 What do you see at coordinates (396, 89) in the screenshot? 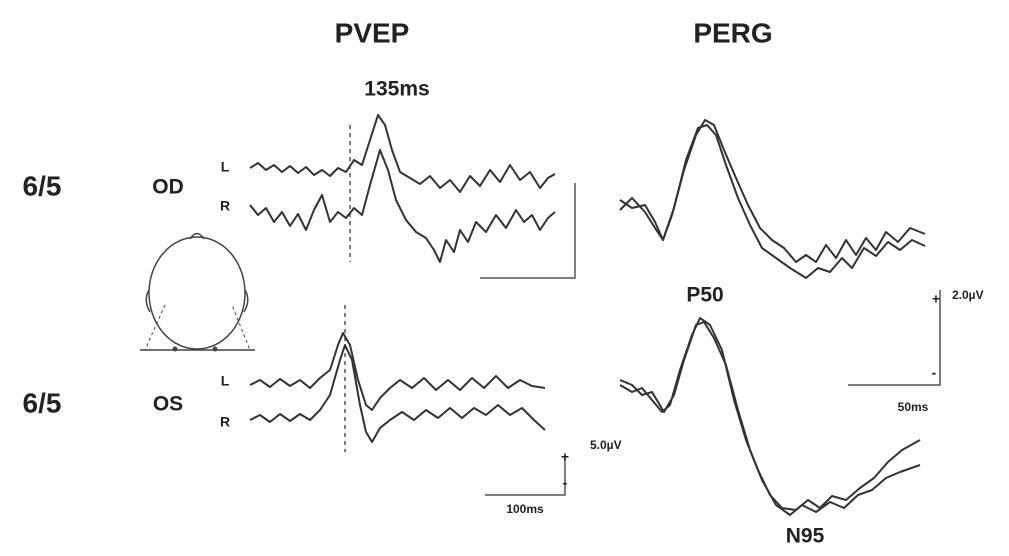
I see `latency-label: 135ms` at bounding box center [396, 89].